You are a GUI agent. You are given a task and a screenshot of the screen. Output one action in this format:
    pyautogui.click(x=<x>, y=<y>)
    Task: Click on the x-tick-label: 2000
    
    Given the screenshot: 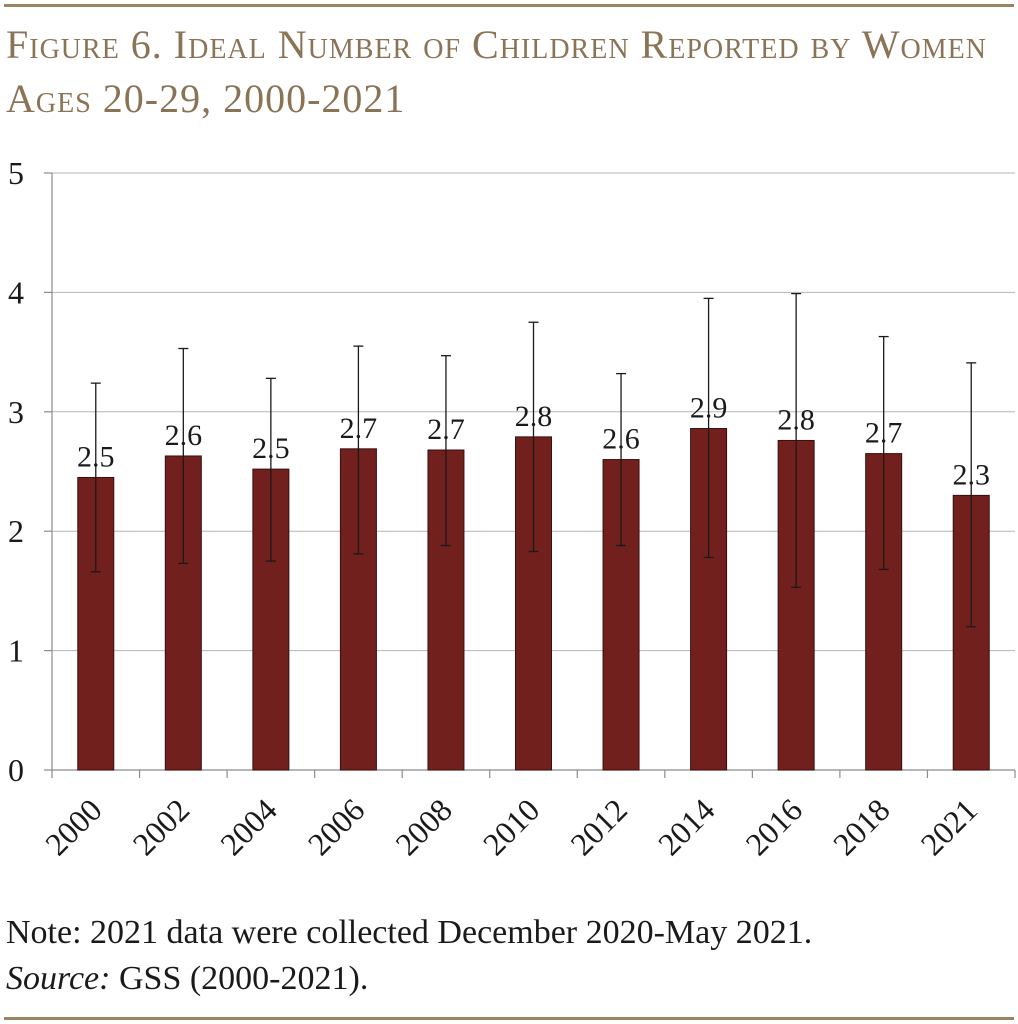 What is the action you would take?
    pyautogui.click(x=73, y=826)
    